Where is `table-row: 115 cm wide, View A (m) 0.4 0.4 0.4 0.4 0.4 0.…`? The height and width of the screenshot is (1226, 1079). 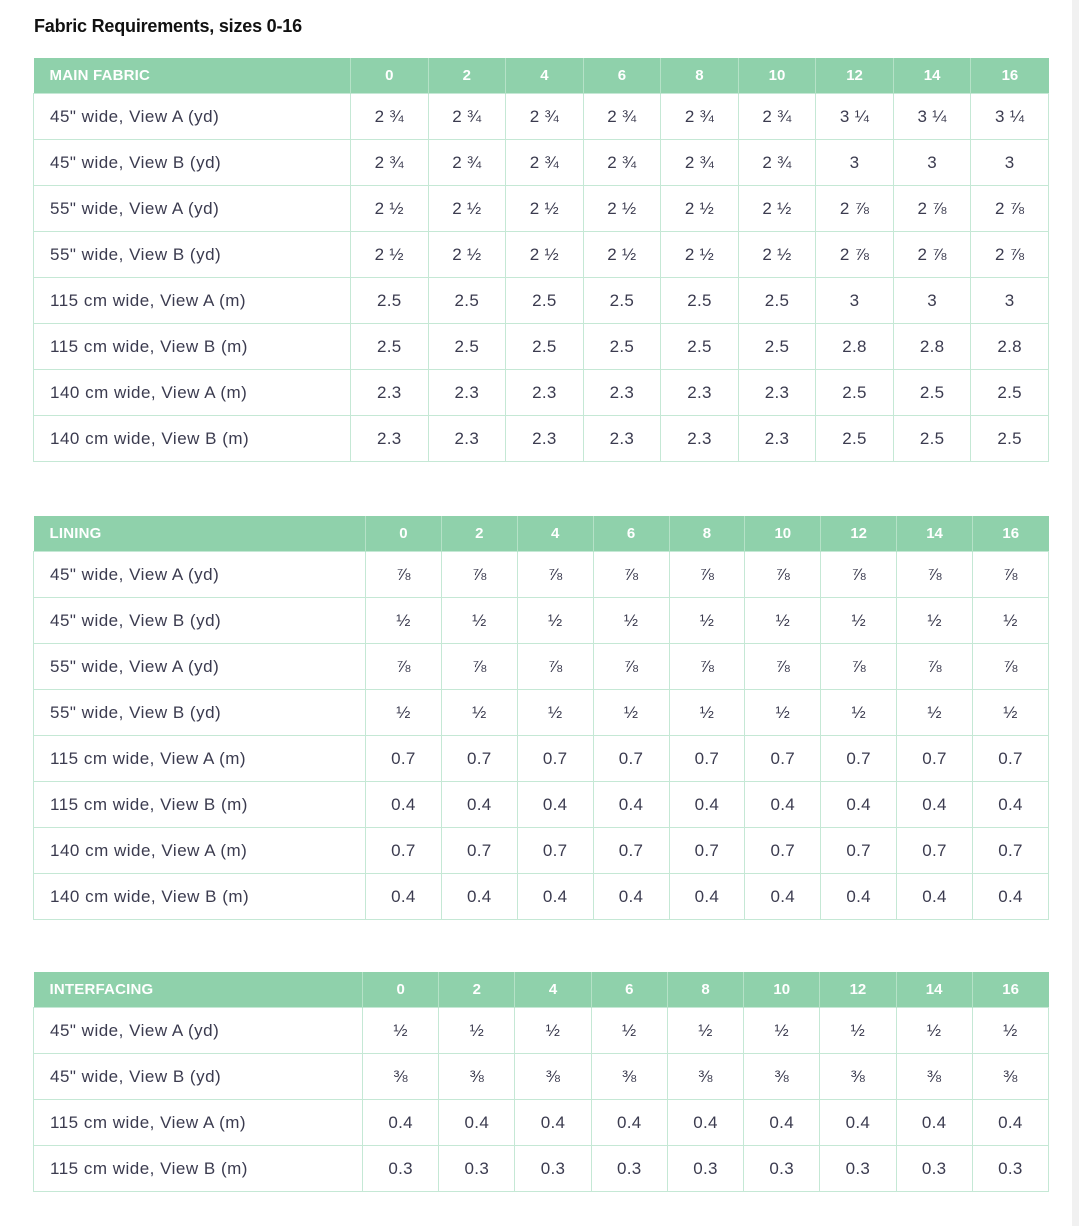 table-row: 115 cm wide, View A (m) 0.4 0.4 0.4 0.4 0.4 0.… is located at coordinates (541, 1122).